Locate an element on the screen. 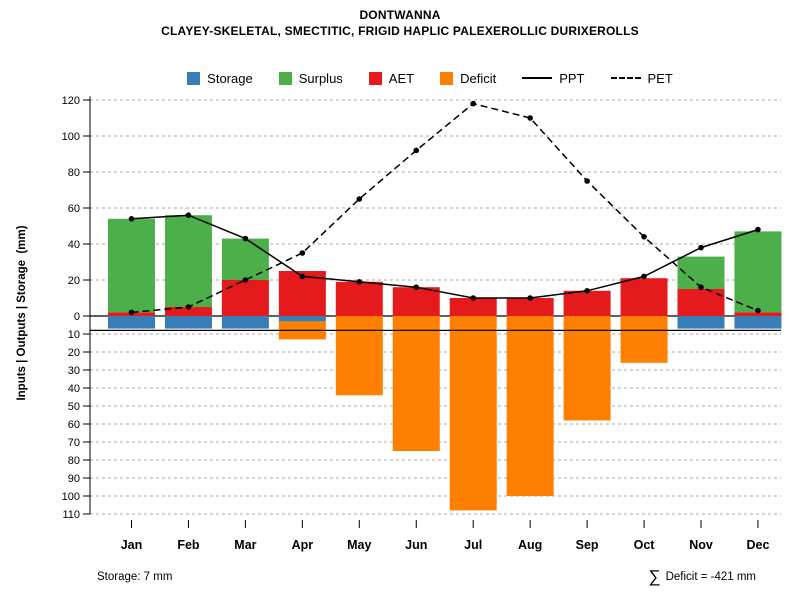  bar-deficit-may is located at coordinates (359, 356).